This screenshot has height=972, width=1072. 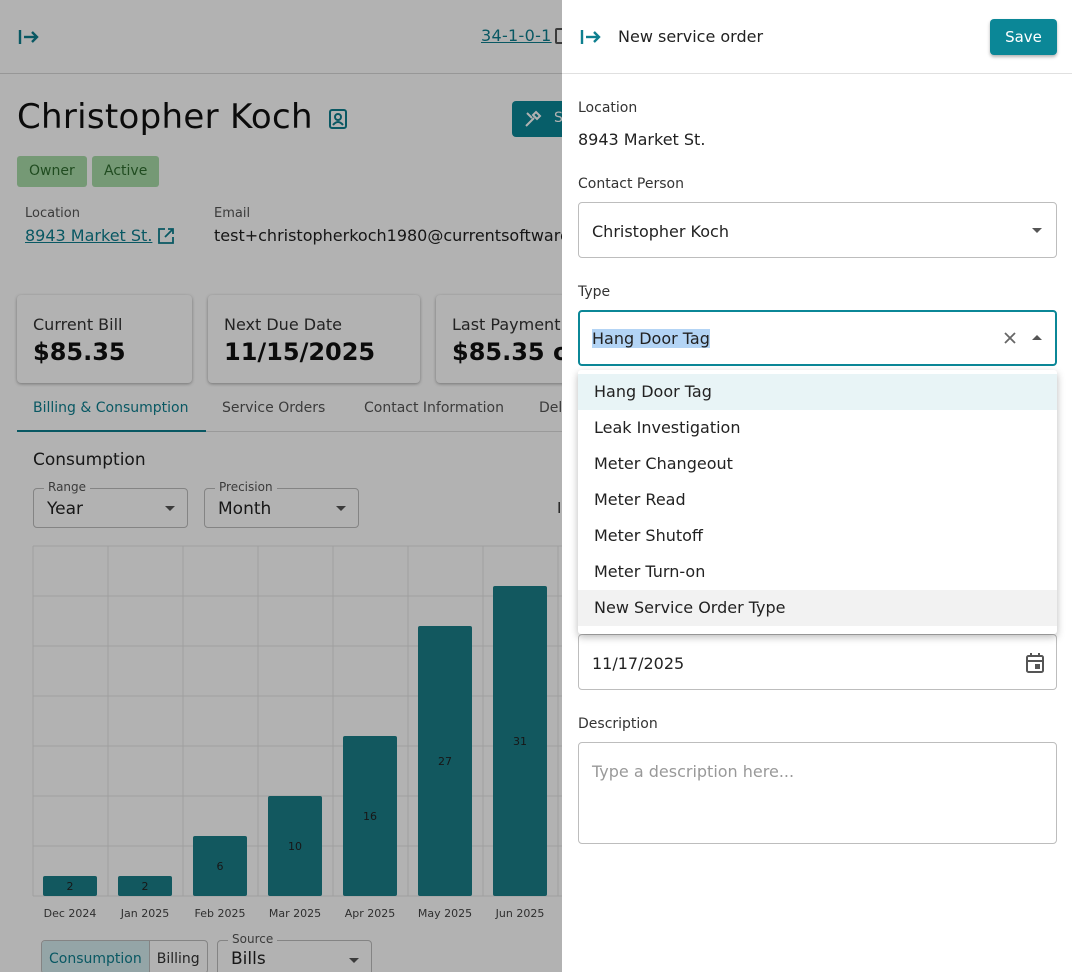 I want to click on type-label: Type, so click(x=594, y=292).